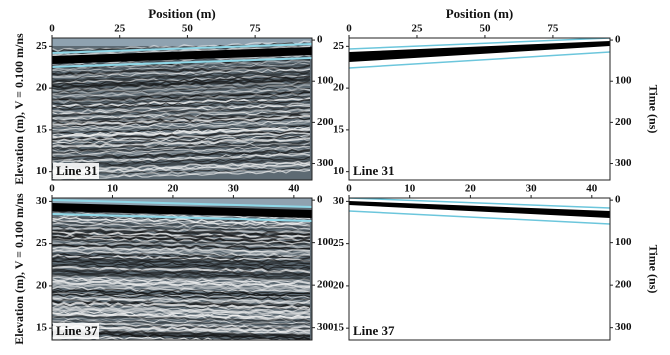 Image resolution: width=670 pixels, height=355 pixels. What do you see at coordinates (479, 217) in the screenshot?
I see `layer-line` at bounding box center [479, 217].